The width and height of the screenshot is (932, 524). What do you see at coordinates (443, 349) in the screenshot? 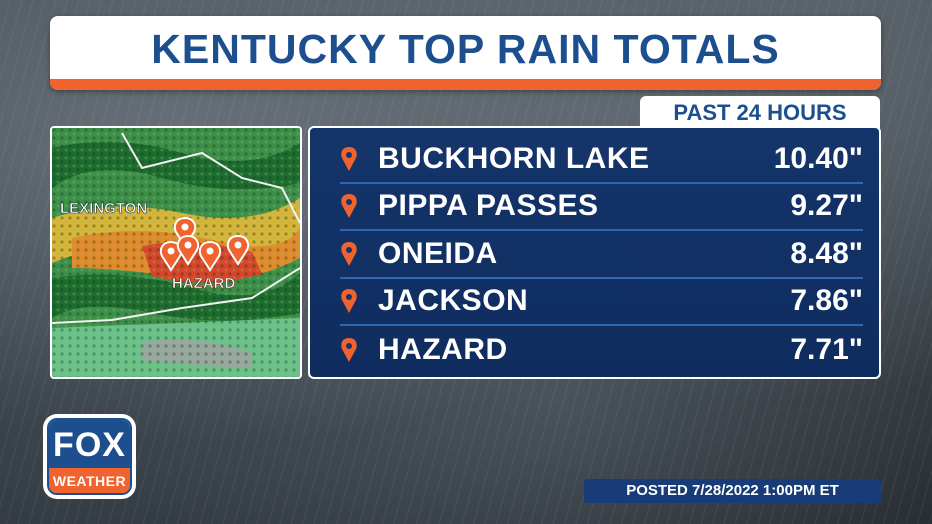
I see `location-name: HAZARD` at bounding box center [443, 349].